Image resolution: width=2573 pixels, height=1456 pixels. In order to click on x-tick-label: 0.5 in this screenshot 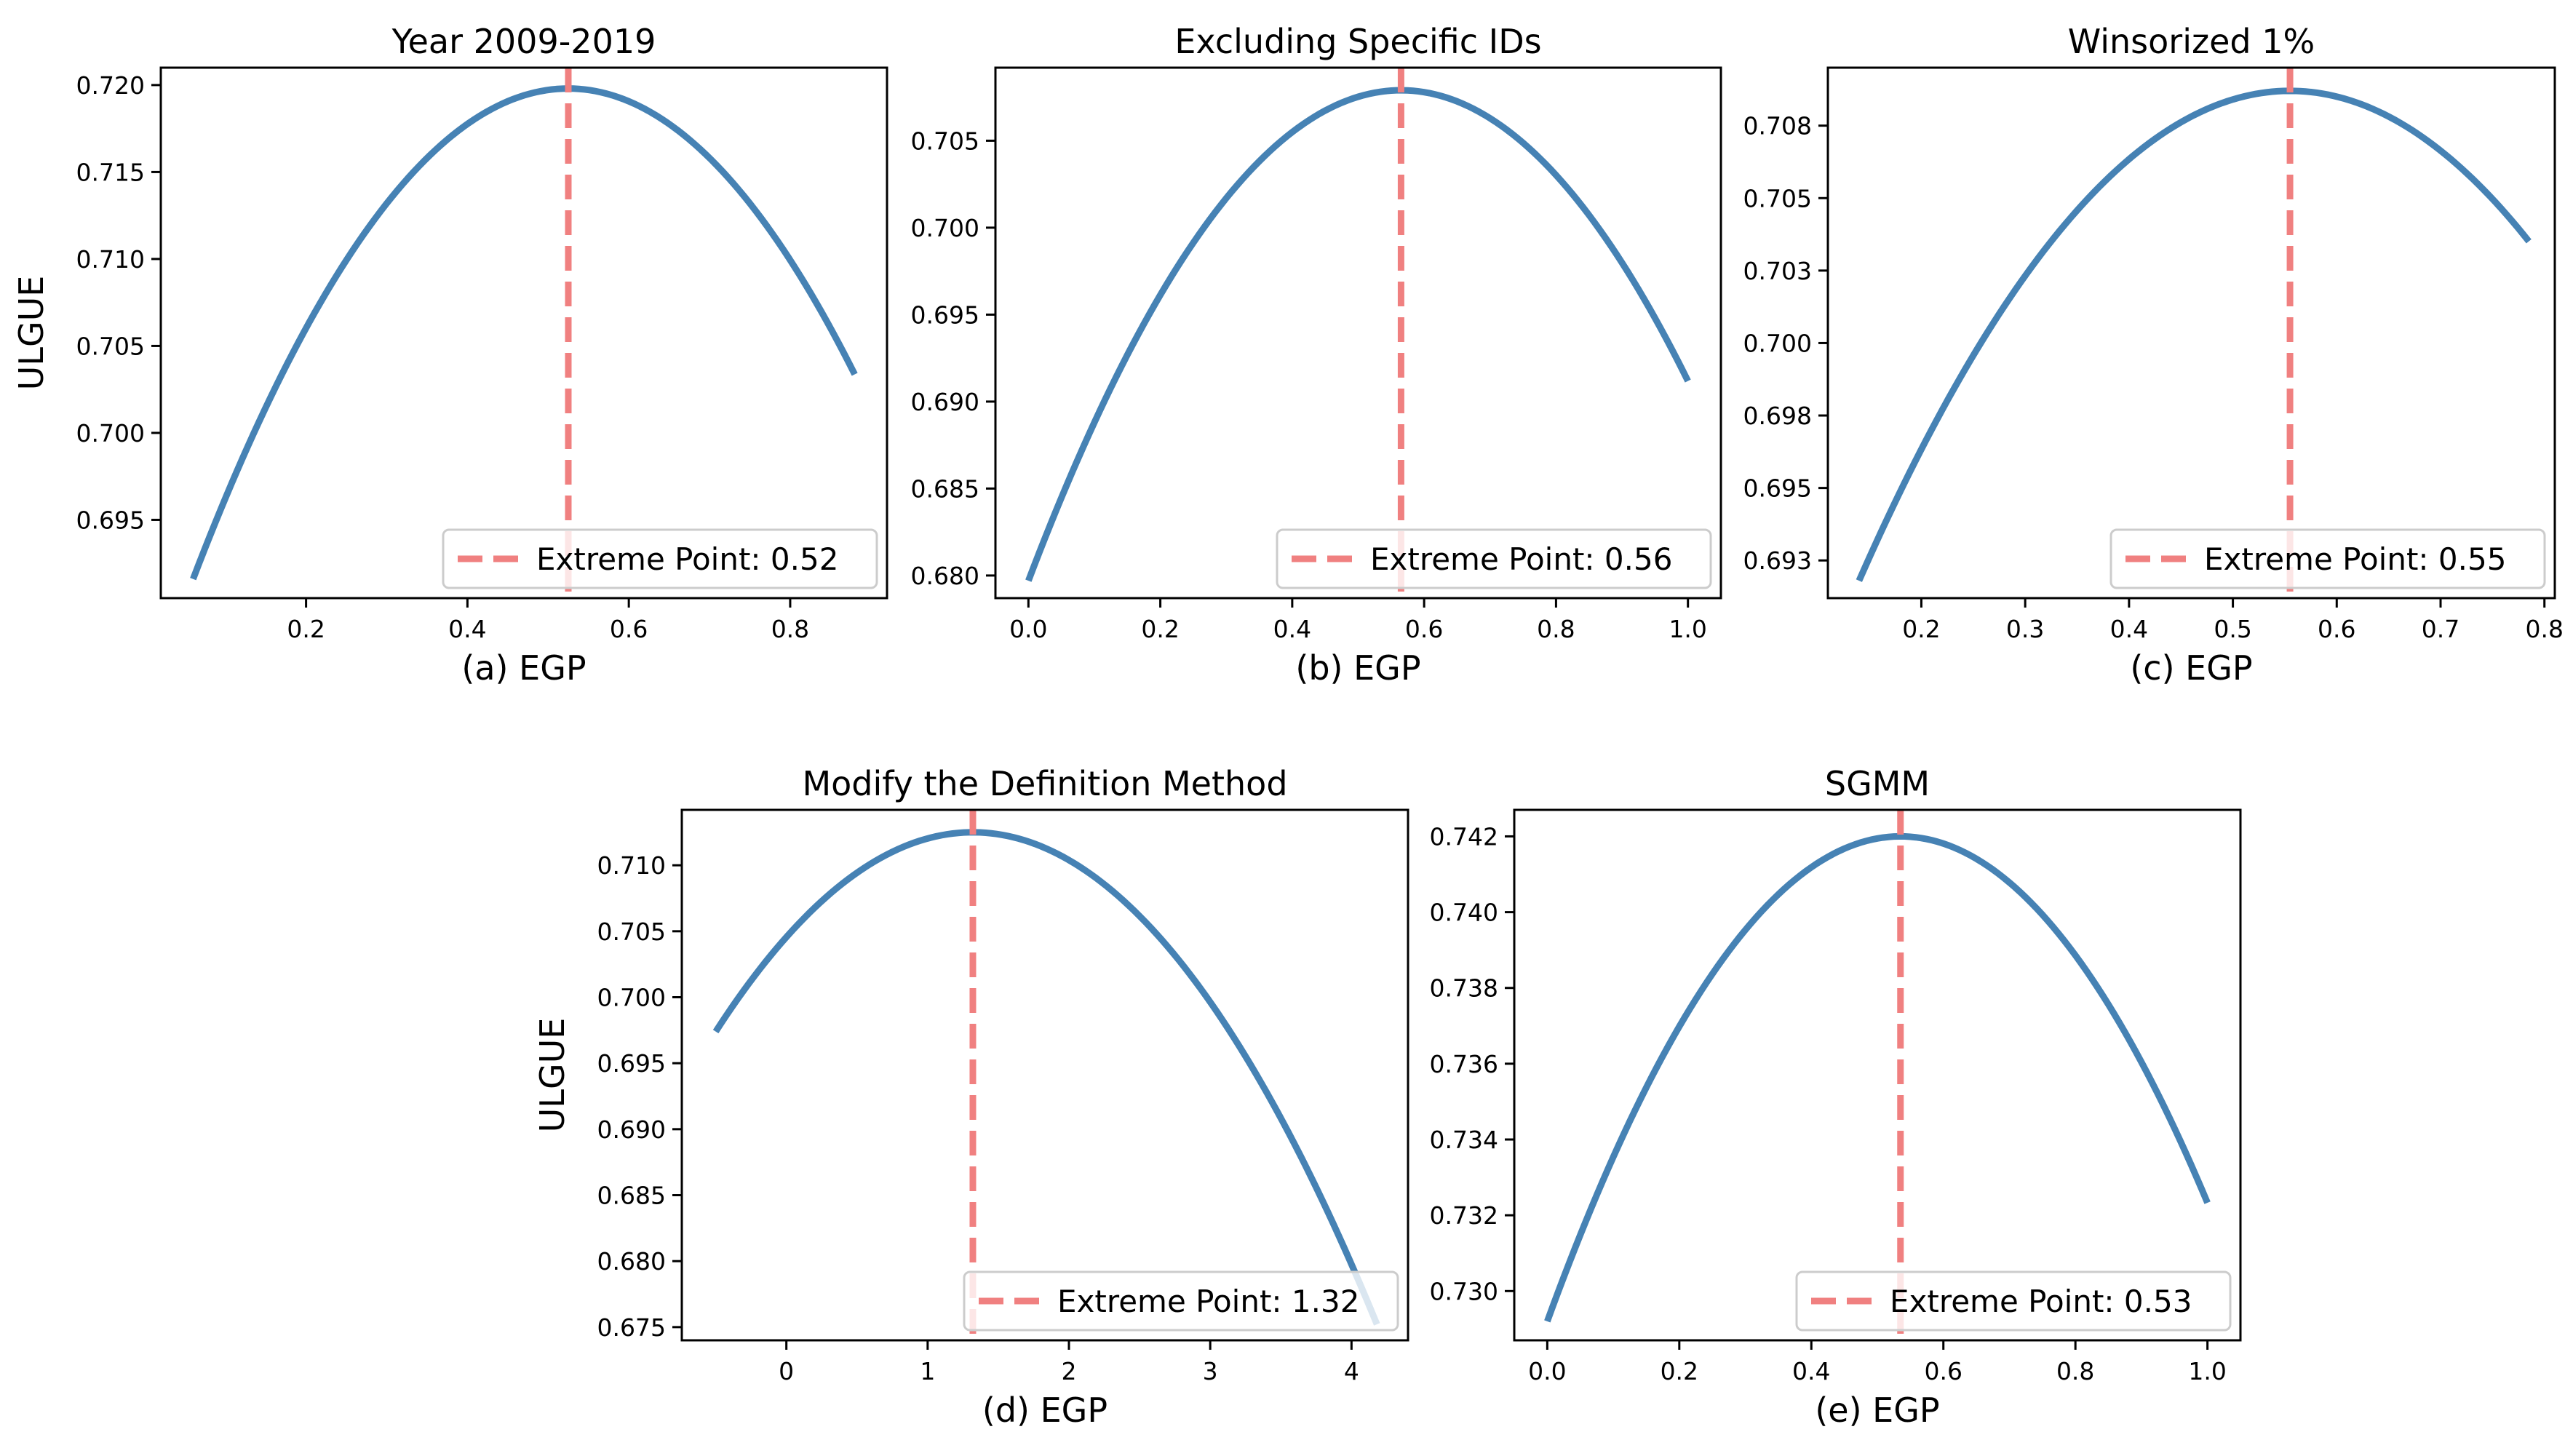, I will do `click(2232, 629)`.